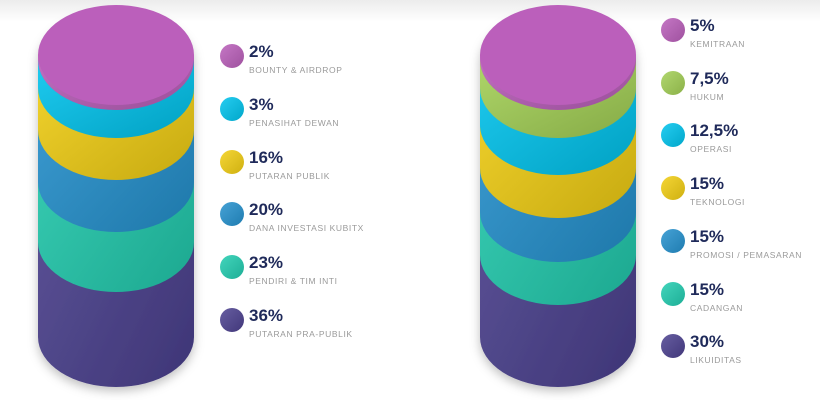  What do you see at coordinates (707, 342) in the screenshot?
I see `legend-percent: 30%` at bounding box center [707, 342].